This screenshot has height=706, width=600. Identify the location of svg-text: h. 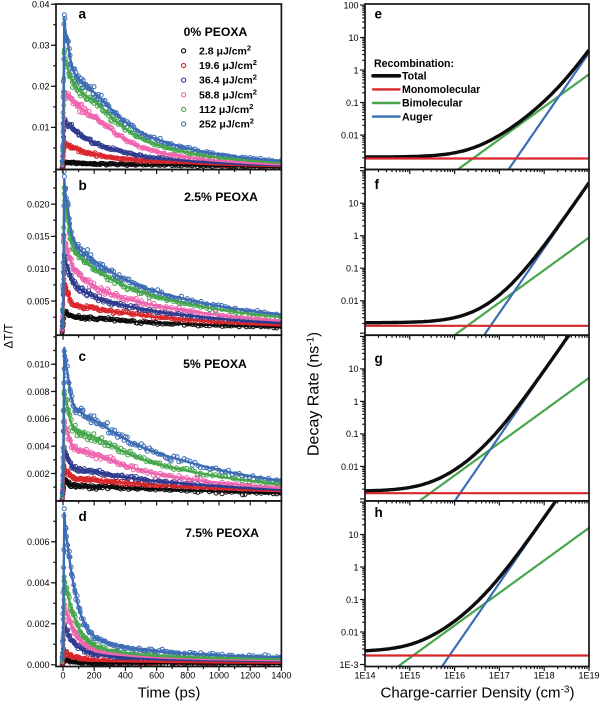
(379, 512).